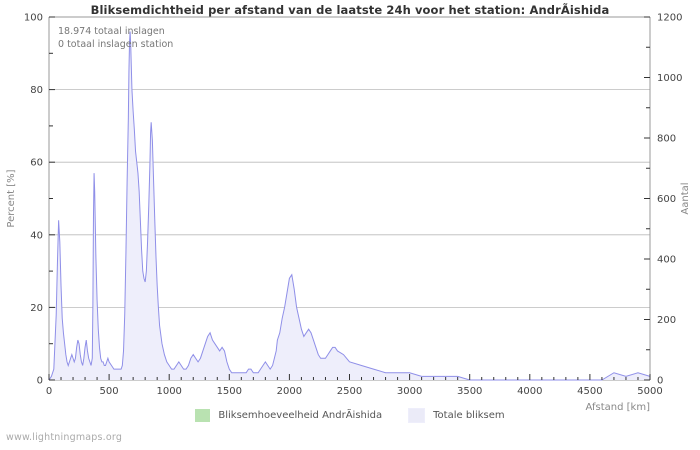 This screenshot has height=450, width=700. What do you see at coordinates (649, 391) in the screenshot?
I see `x-tick-label: 5000` at bounding box center [649, 391].